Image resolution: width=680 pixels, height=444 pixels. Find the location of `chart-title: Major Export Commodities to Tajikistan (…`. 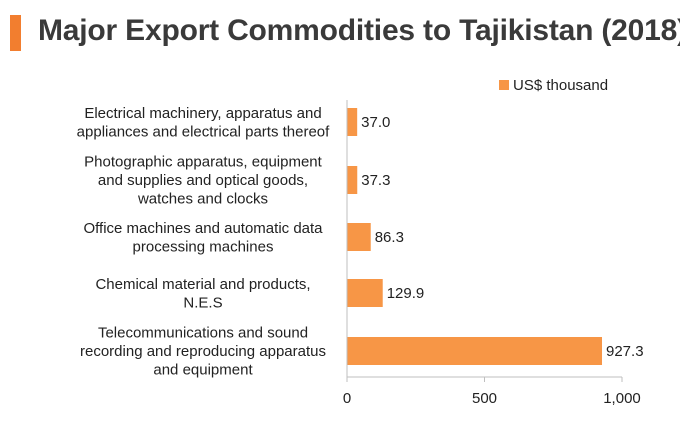

chart-title: Major Export Commodities to Tajikistan (… is located at coordinates (359, 30).